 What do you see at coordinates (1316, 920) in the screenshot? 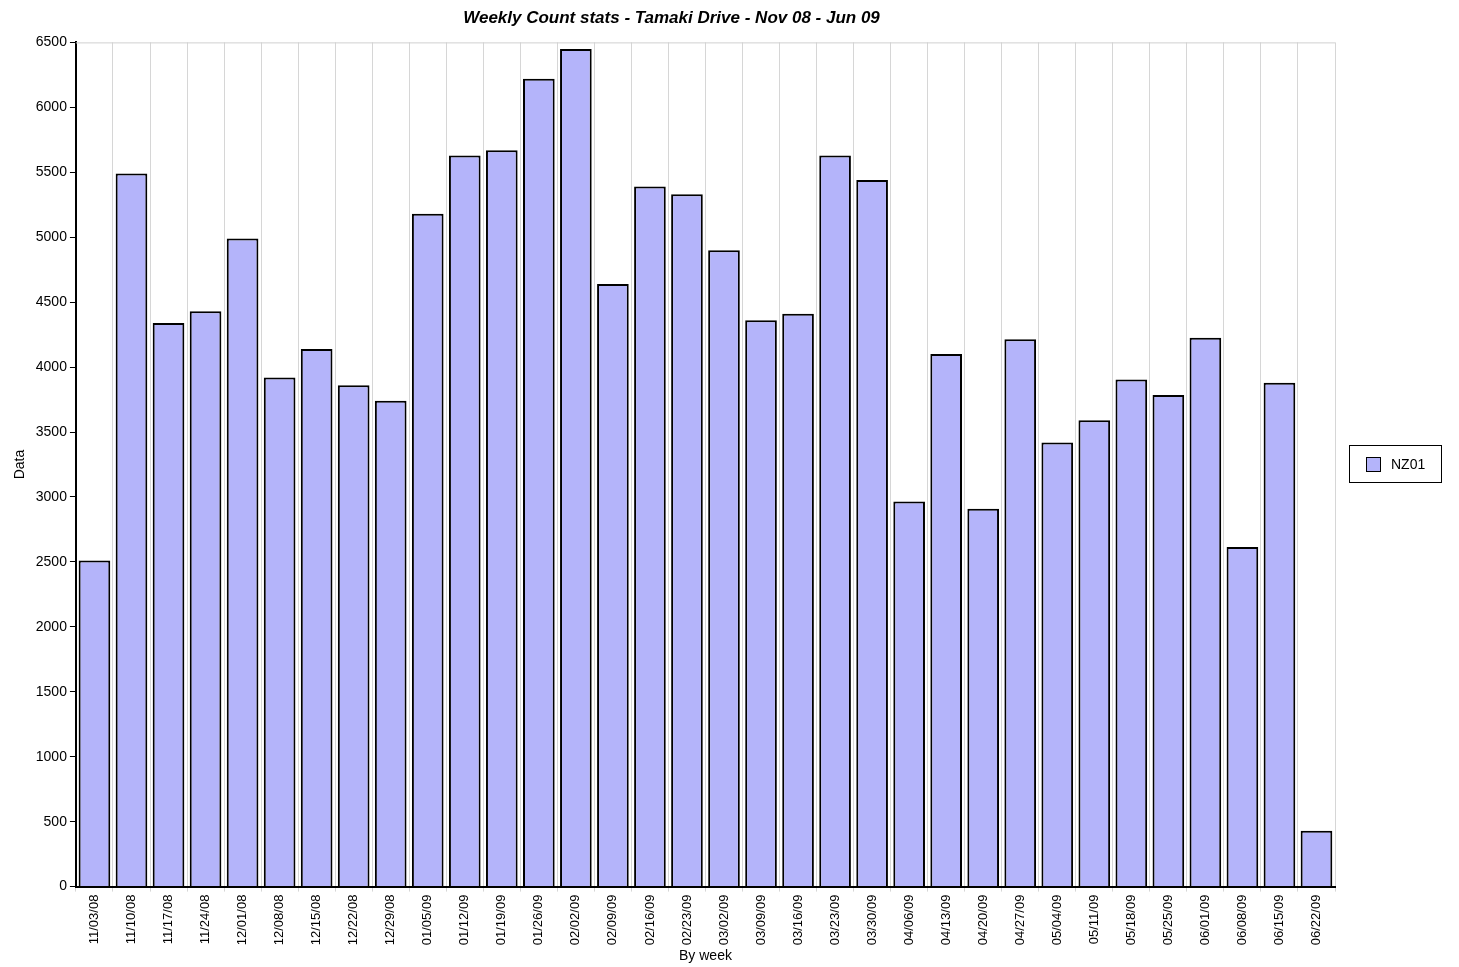
I see `x-tick-label: 06/22/09` at bounding box center [1316, 920].